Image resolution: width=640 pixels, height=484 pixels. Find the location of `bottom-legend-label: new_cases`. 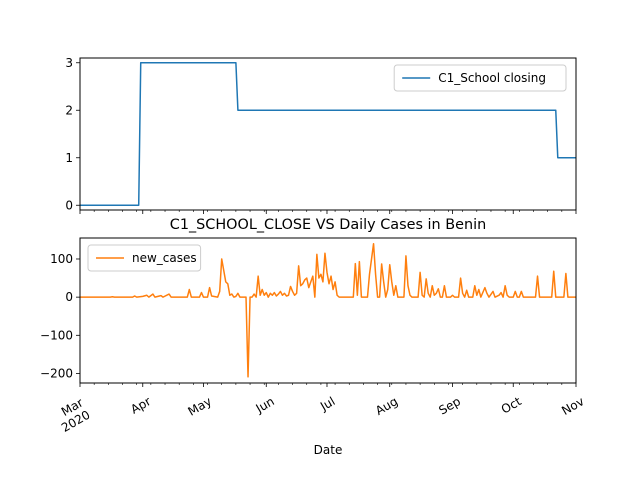

bottom-legend-label: new_cases is located at coordinates (164, 258).